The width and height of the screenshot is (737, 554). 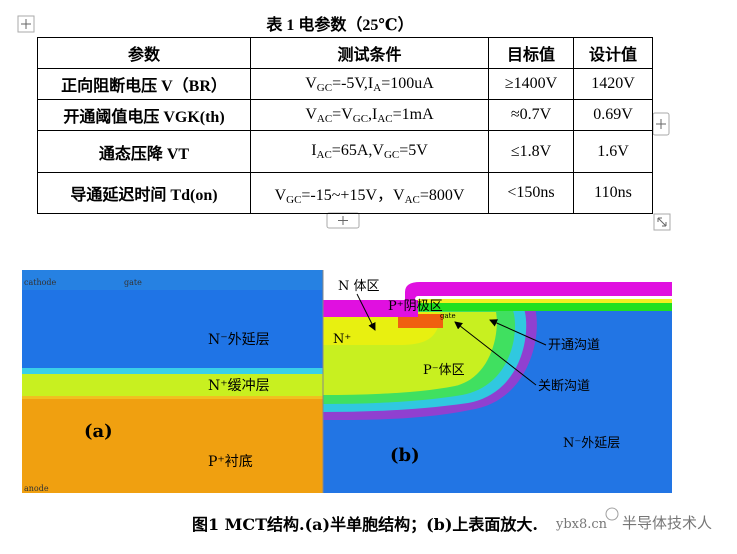 What do you see at coordinates (444, 370) in the screenshot?
I see `label: P⁻体区` at bounding box center [444, 370].